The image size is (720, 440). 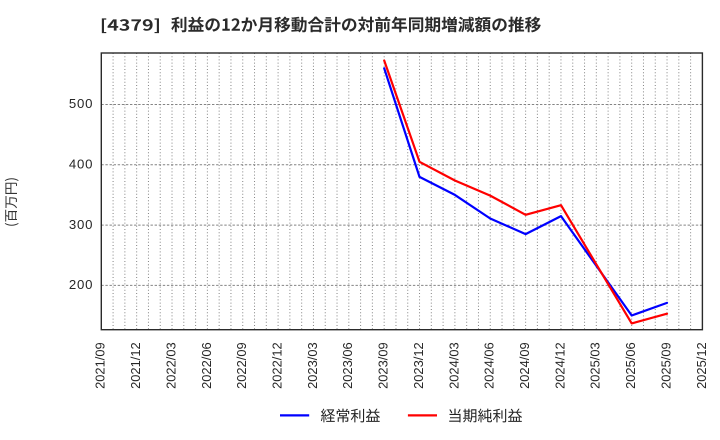 What do you see at coordinates (347, 365) in the screenshot?
I see `svg-text: 2023/06` at bounding box center [347, 365].